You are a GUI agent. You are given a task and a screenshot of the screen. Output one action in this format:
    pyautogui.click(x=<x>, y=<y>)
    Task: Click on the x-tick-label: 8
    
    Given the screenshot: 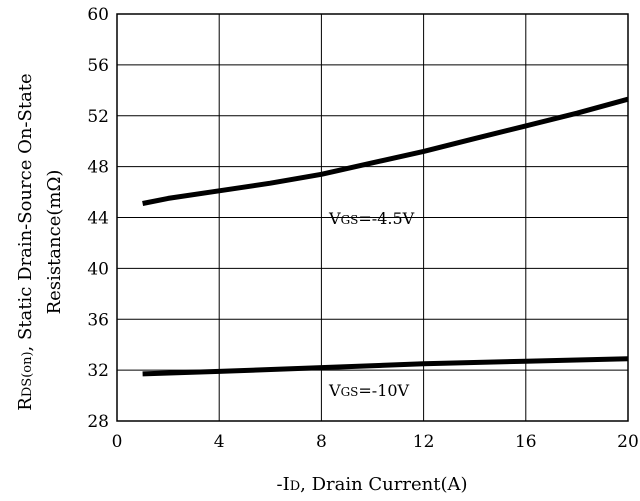 What is the action you would take?
    pyautogui.click(x=321, y=442)
    